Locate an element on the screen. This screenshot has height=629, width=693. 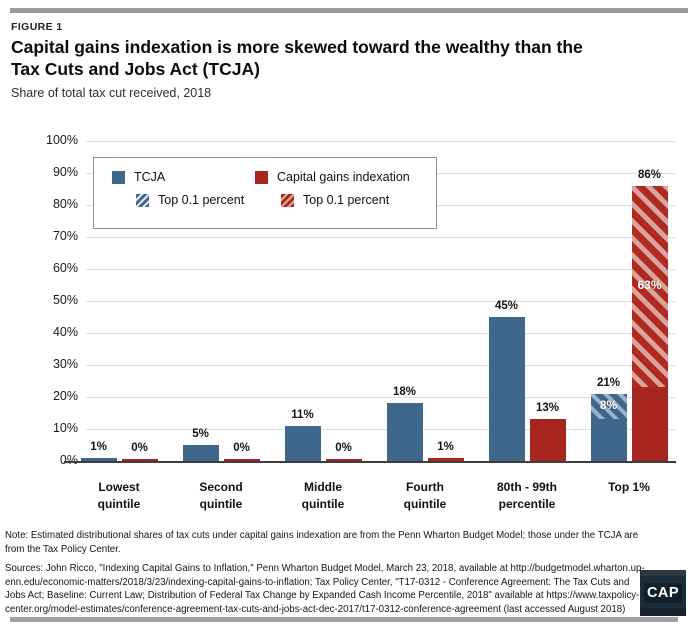
top01-value-label: 63% is located at coordinates (649, 284).